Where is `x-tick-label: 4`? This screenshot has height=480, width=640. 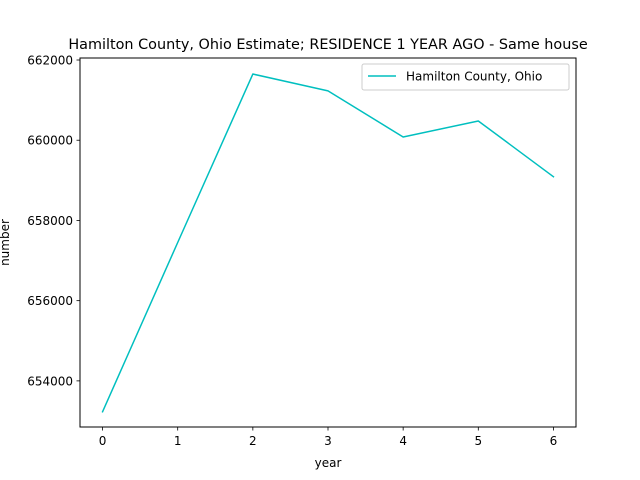 x-tick-label: 4 is located at coordinates (403, 441).